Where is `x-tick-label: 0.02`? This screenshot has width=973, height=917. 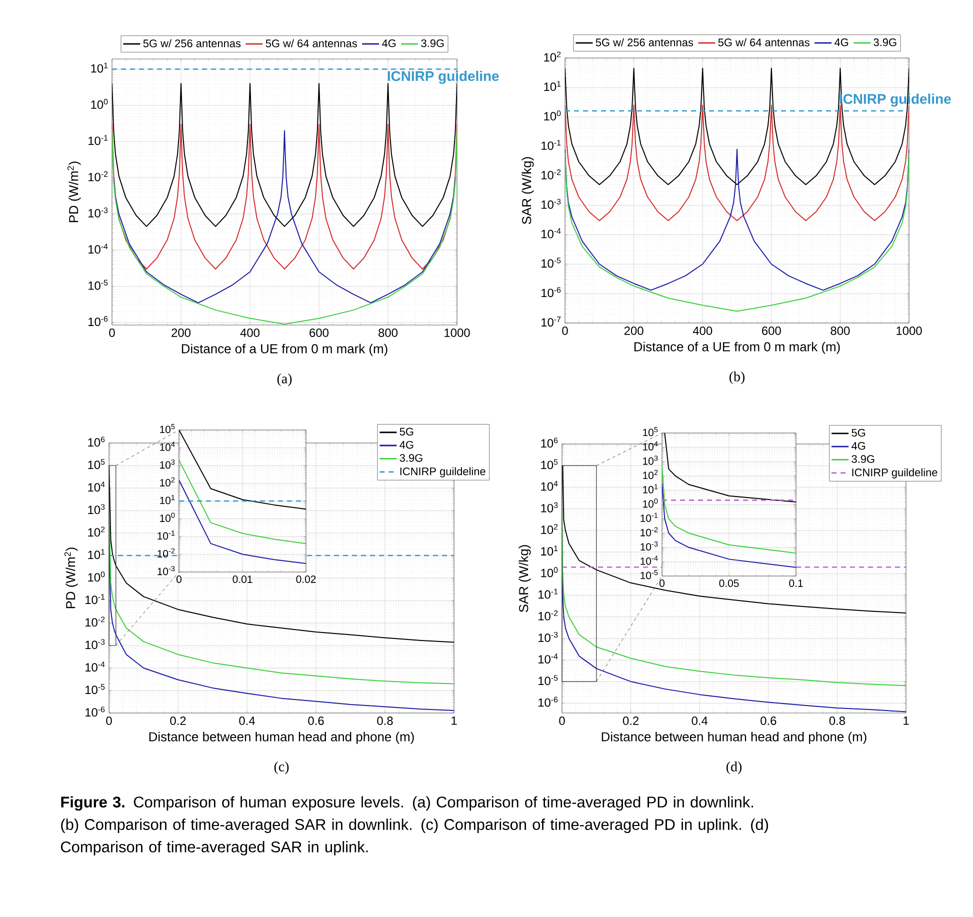 x-tick-label: 0.02 is located at coordinates (306, 579).